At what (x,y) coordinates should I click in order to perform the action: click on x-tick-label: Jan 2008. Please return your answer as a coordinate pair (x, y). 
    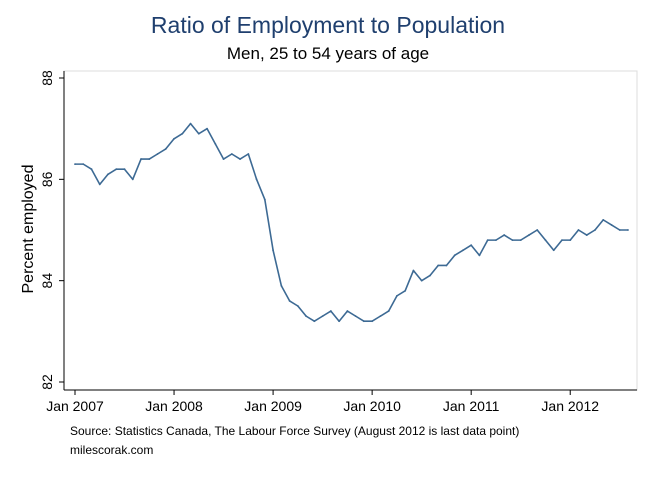
    Looking at the image, I should click on (174, 406).